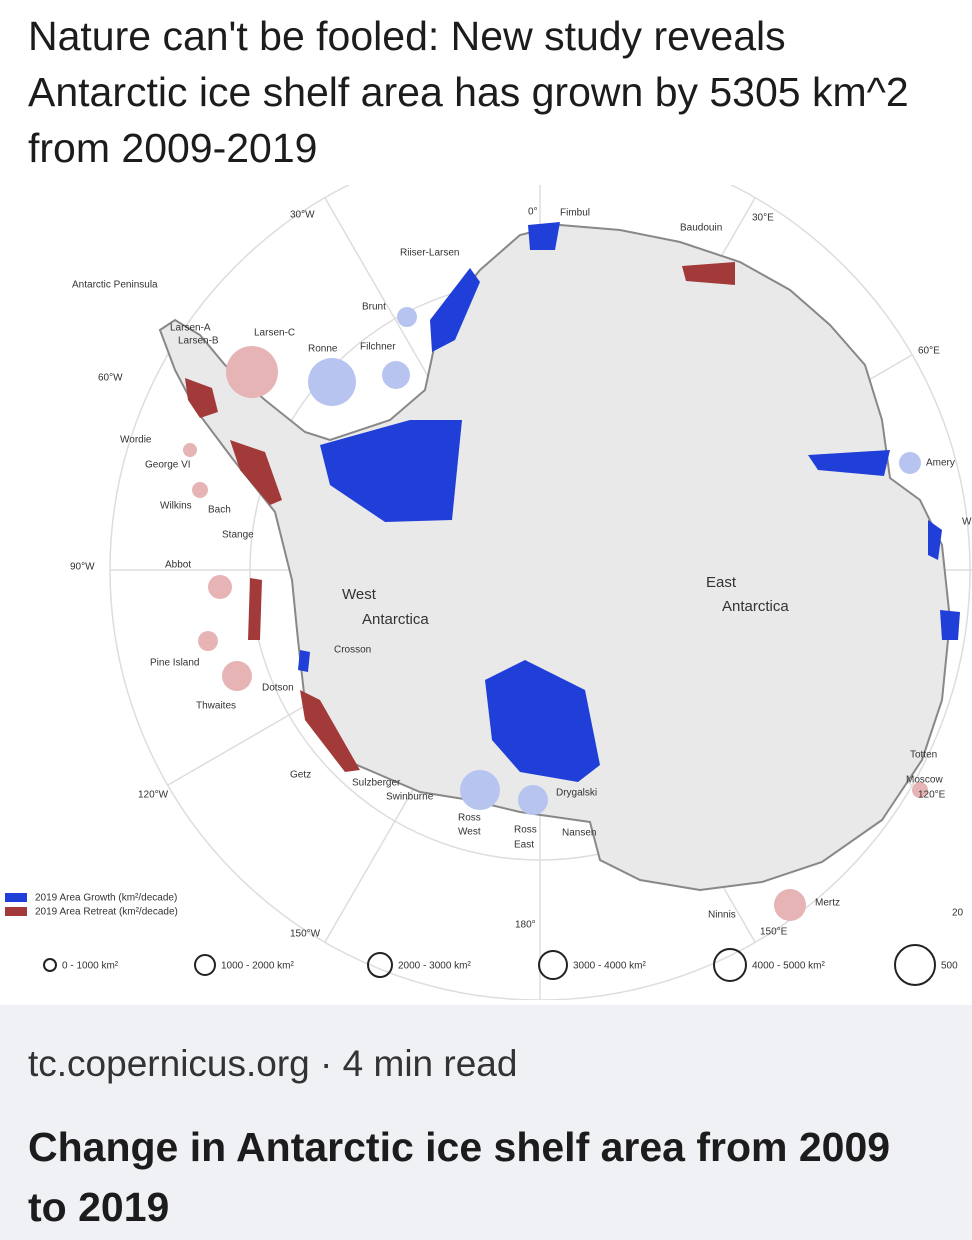 Image resolution: width=972 pixels, height=1240 pixels. What do you see at coordinates (153, 795) in the screenshot?
I see `map-label: 120°W` at bounding box center [153, 795].